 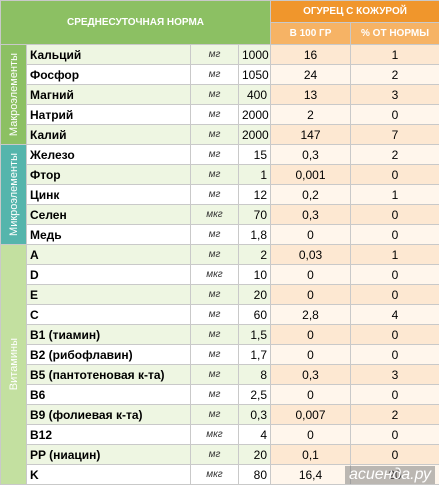 What do you see at coordinates (220, 74) in the screenshot?
I see `table-row: Фосфор мг 1050 24 2` at bounding box center [220, 74].